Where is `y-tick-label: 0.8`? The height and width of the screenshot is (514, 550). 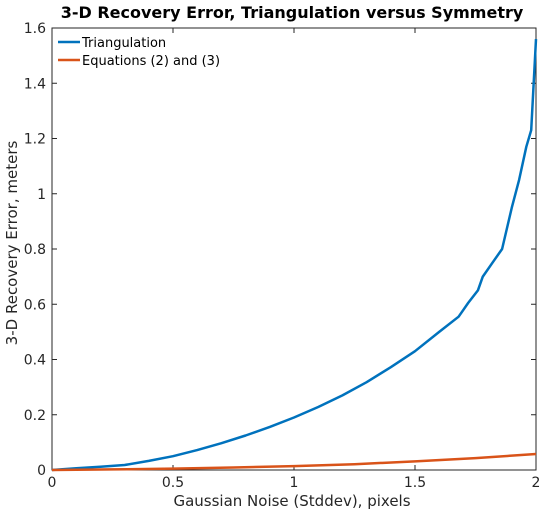
y-tick-label: 0.8 is located at coordinates (35, 250).